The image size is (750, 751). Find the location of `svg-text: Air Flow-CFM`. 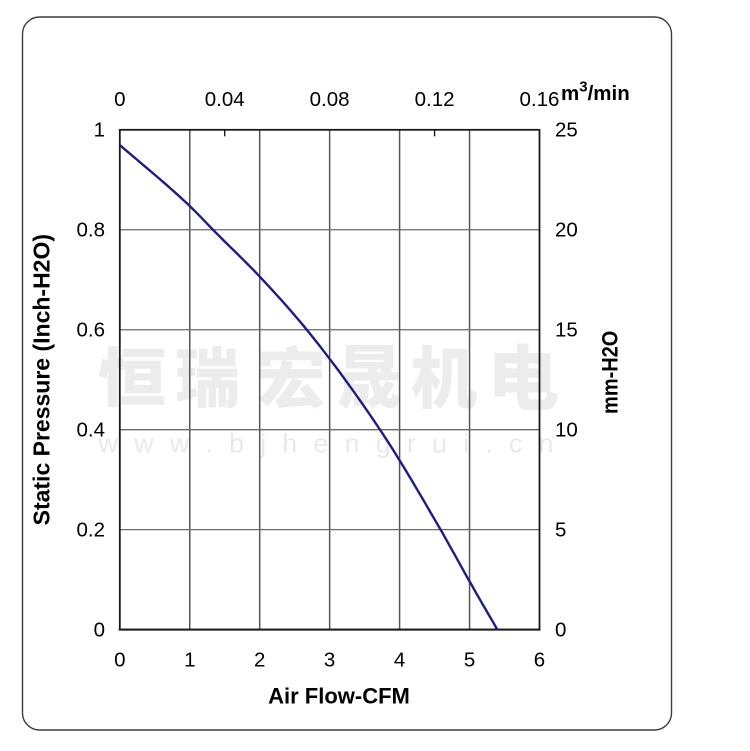

svg-text: Air Flow-CFM is located at coordinates (339, 696).